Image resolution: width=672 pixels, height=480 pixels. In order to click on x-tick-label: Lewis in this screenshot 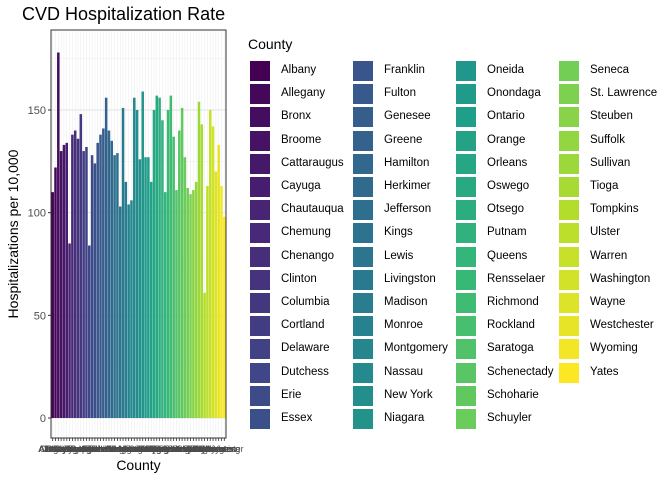, I will do `click(121, 449)`.